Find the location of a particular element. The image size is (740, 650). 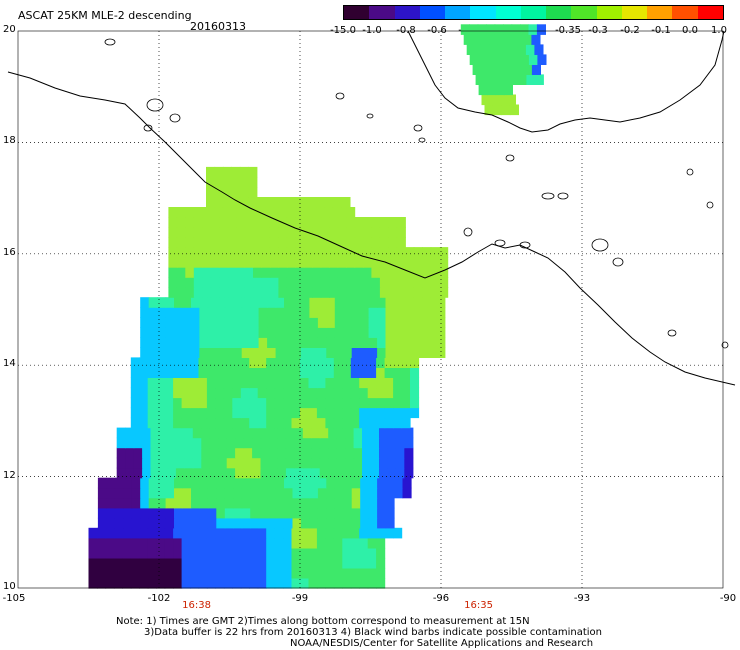

colorbar-swatch is located at coordinates (584, 12).